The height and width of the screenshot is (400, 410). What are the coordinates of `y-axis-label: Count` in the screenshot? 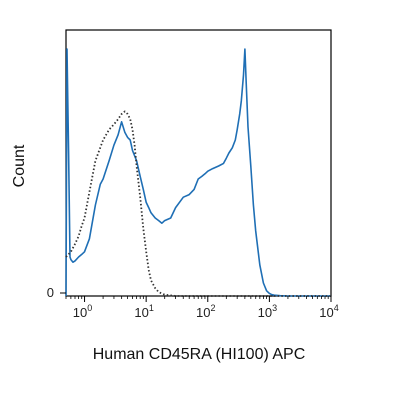 It's located at (19, 165).